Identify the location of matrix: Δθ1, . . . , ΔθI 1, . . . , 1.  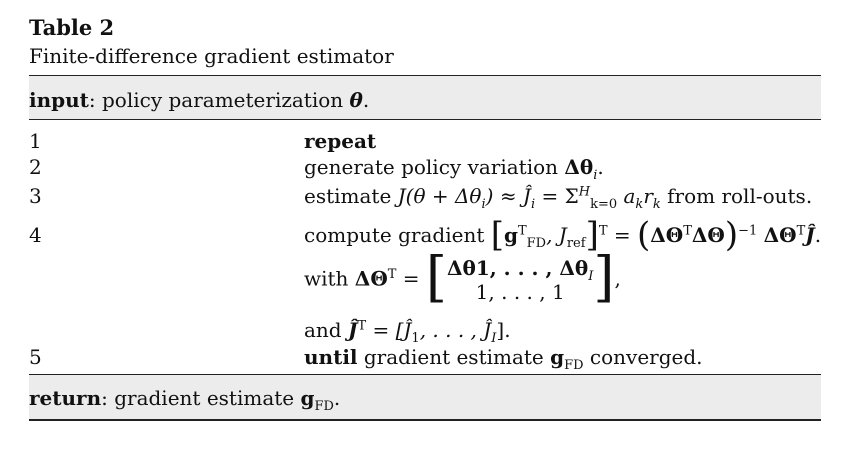
(520, 280).